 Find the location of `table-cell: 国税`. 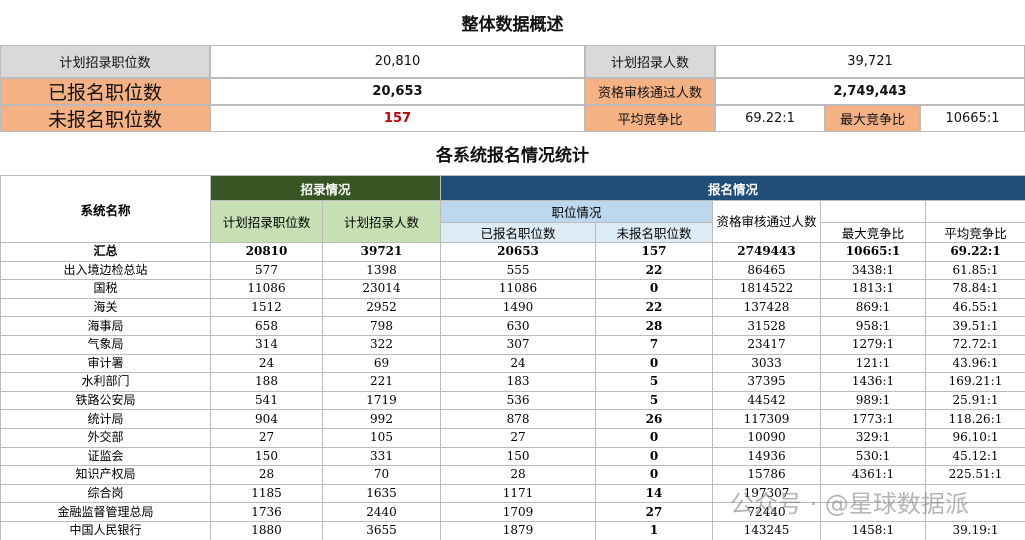

table-cell: 国税 is located at coordinates (105, 289).